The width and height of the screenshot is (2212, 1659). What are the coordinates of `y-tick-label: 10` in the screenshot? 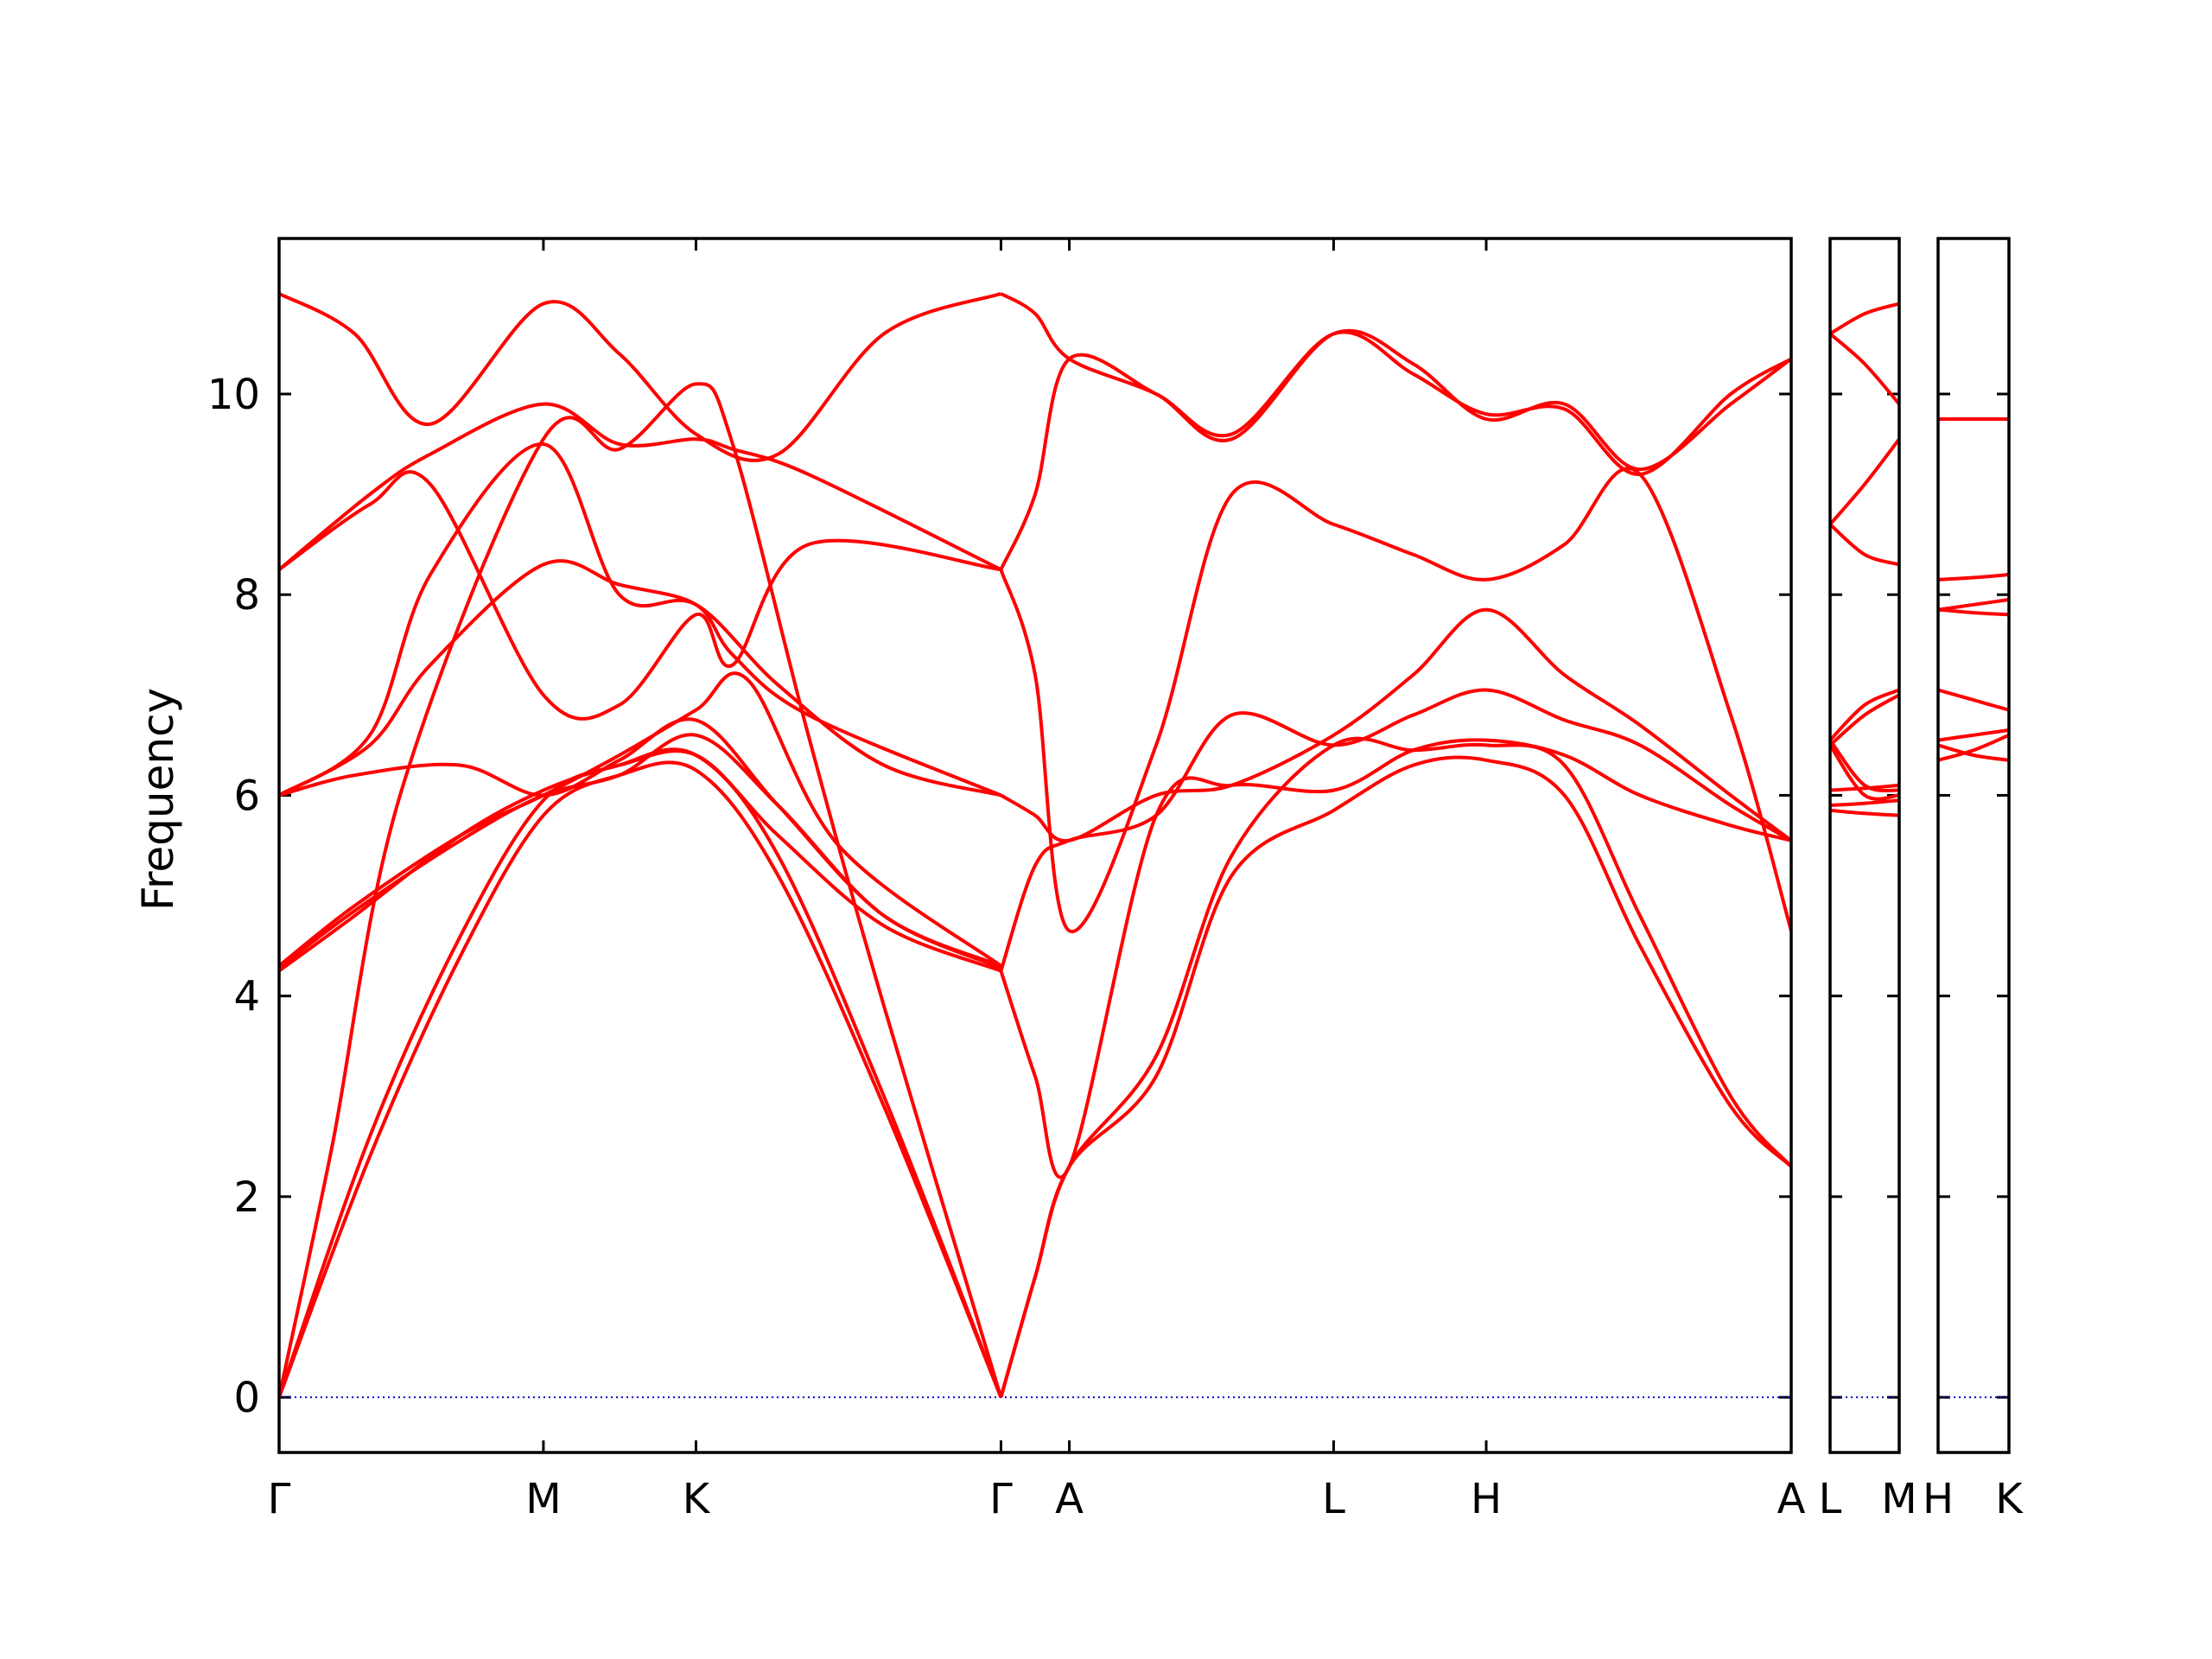 It's located at (233, 395).